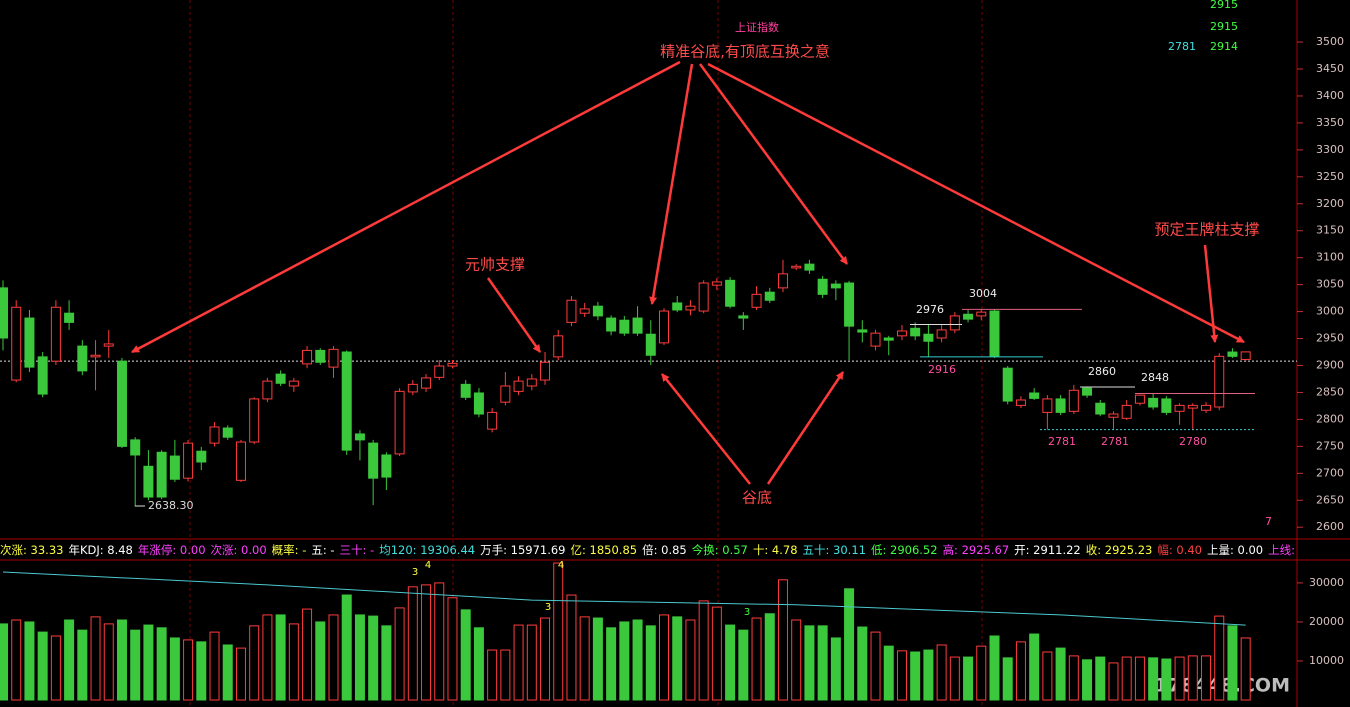 The height and width of the screenshot is (707, 1350). Describe the element at coordinates (624, 598) in the screenshot. I see `volume-ma-line` at that location.